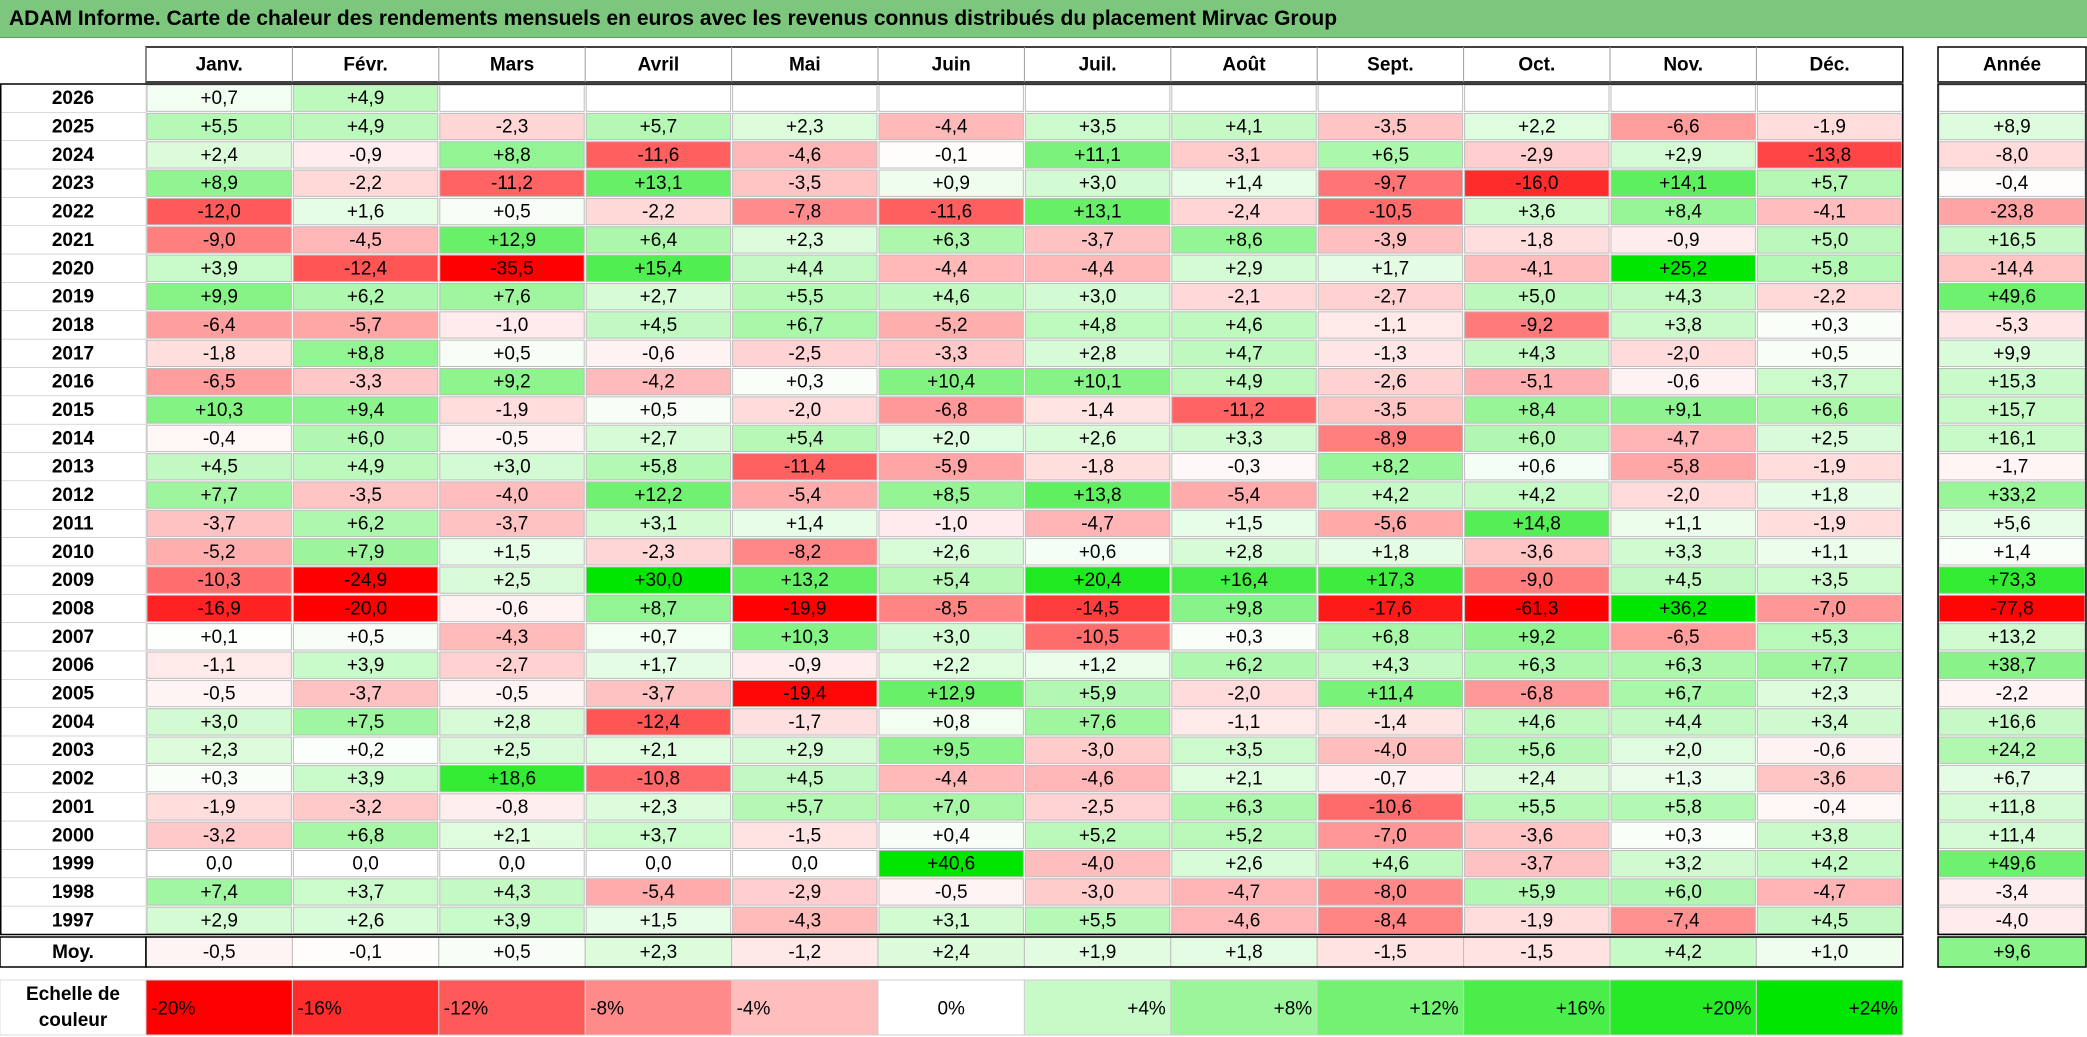 This screenshot has height=1037, width=2087. Describe the element at coordinates (511, 268) in the screenshot. I see `cell-value: -35,5` at that location.